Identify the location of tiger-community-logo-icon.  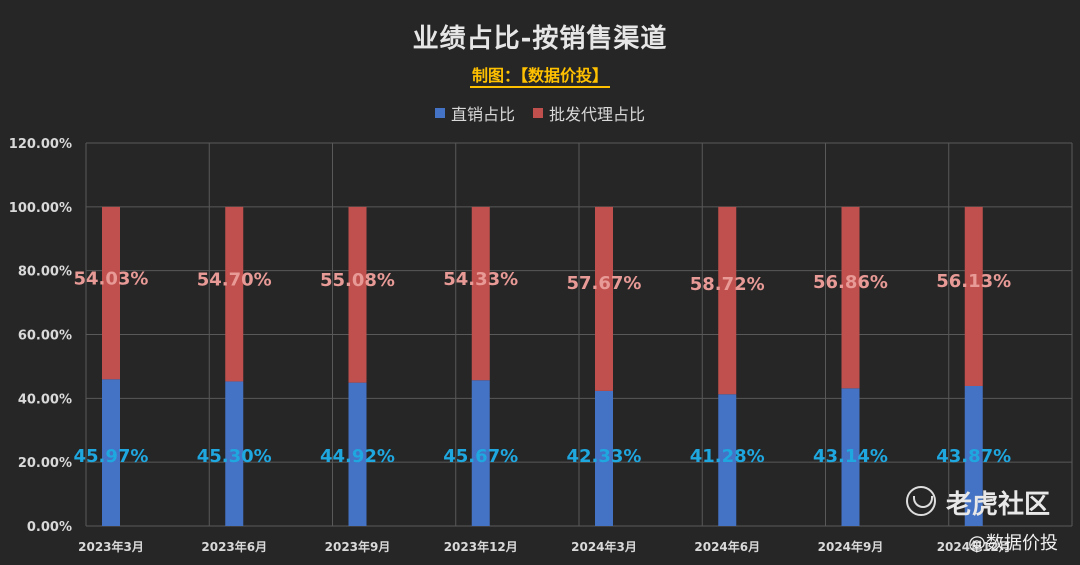
(921, 501).